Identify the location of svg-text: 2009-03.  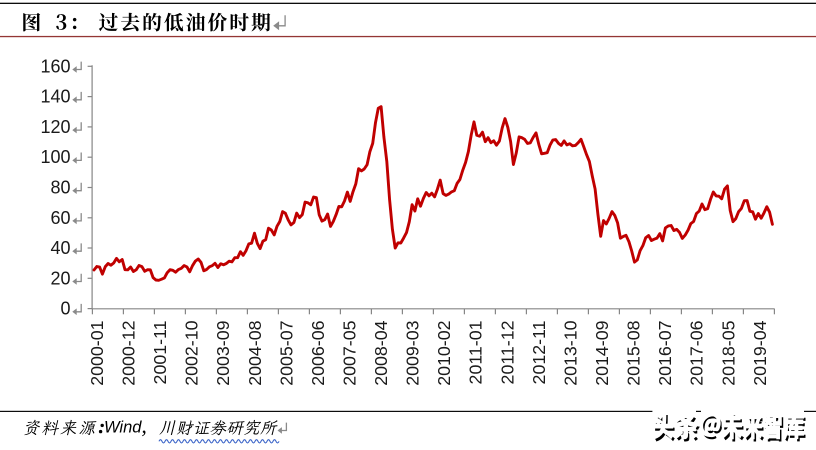
(413, 352).